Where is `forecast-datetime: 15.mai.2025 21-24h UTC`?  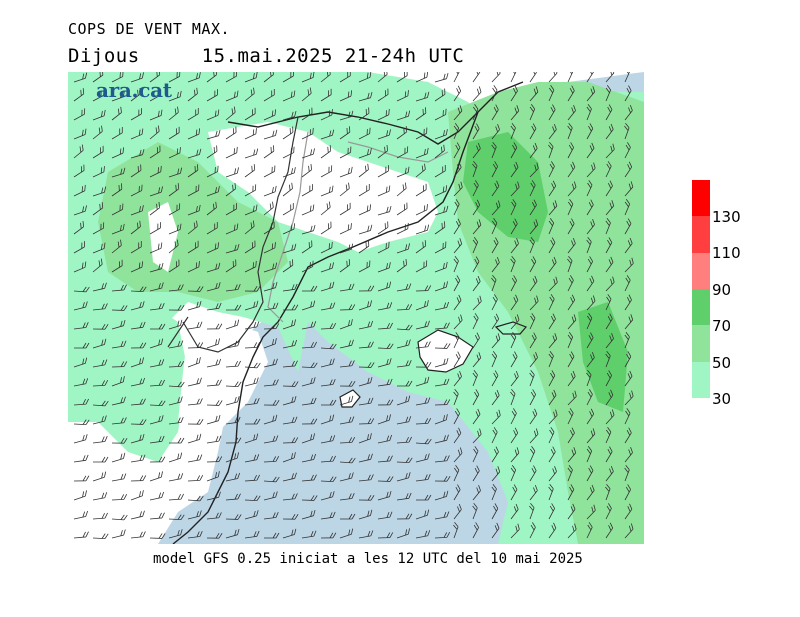
forecast-datetime: 15.mai.2025 21-24h UTC is located at coordinates (333, 56).